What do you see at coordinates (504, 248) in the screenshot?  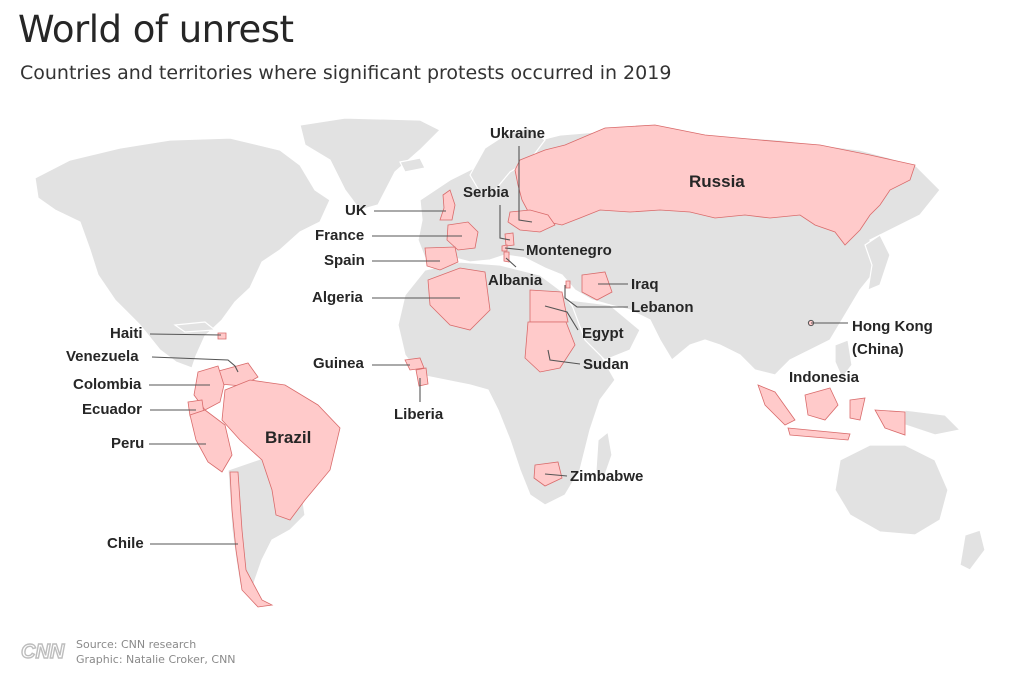 I see `shape-montenegro` at bounding box center [504, 248].